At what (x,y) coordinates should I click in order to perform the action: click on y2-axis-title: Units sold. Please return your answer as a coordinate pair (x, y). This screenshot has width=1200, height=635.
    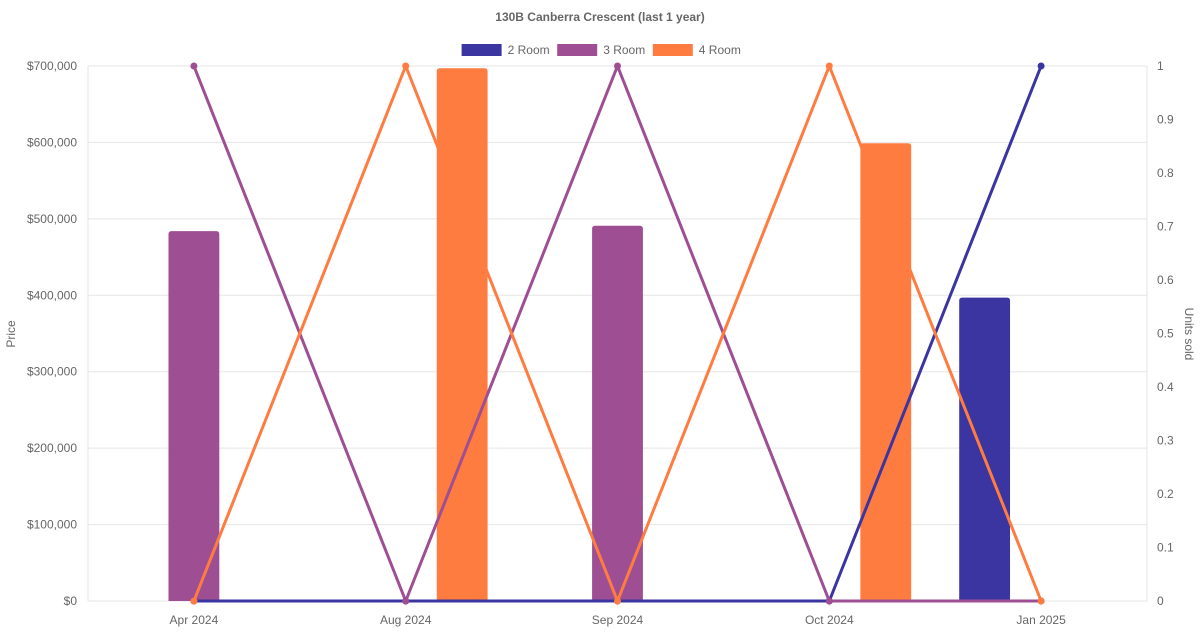
    Looking at the image, I should click on (1189, 334).